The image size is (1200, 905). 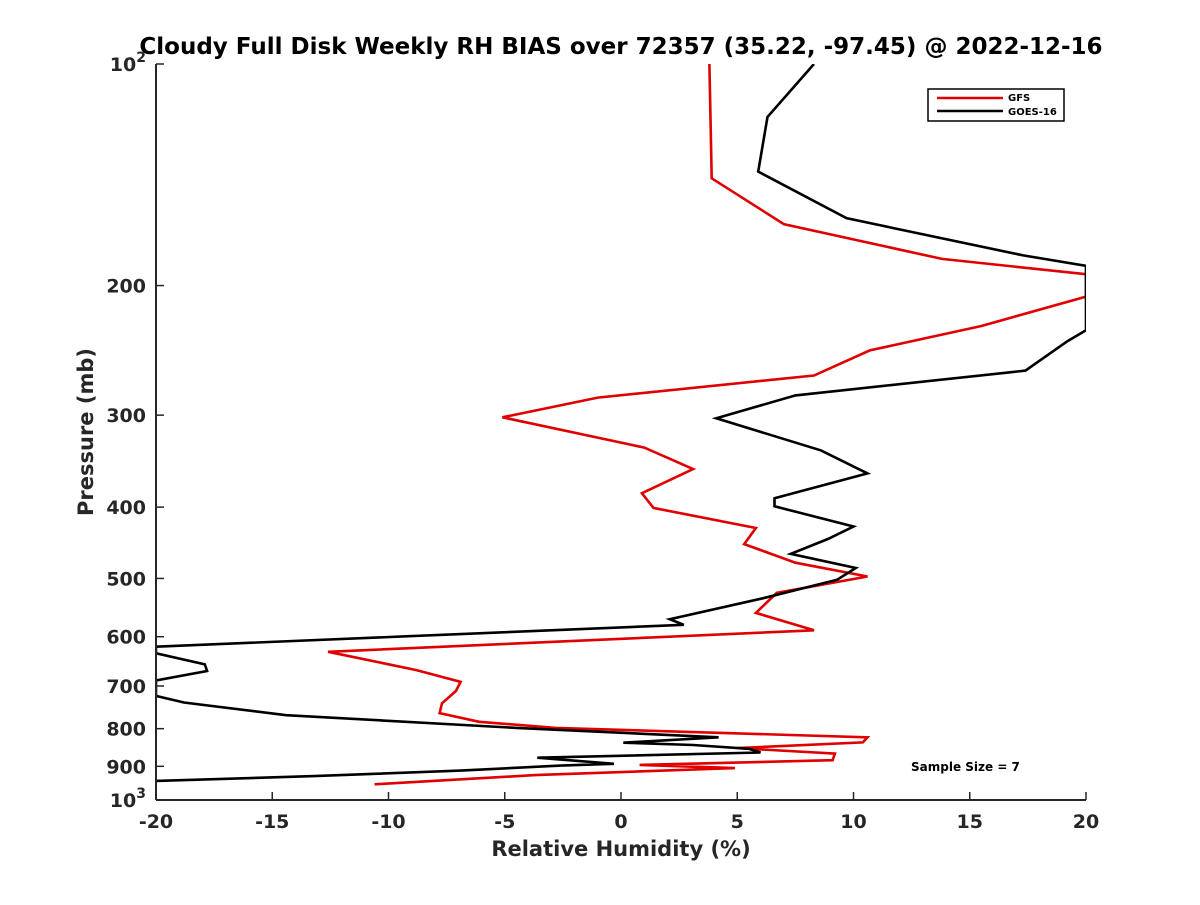 What do you see at coordinates (388, 822) in the screenshot?
I see `x-tick-label: -10` at bounding box center [388, 822].